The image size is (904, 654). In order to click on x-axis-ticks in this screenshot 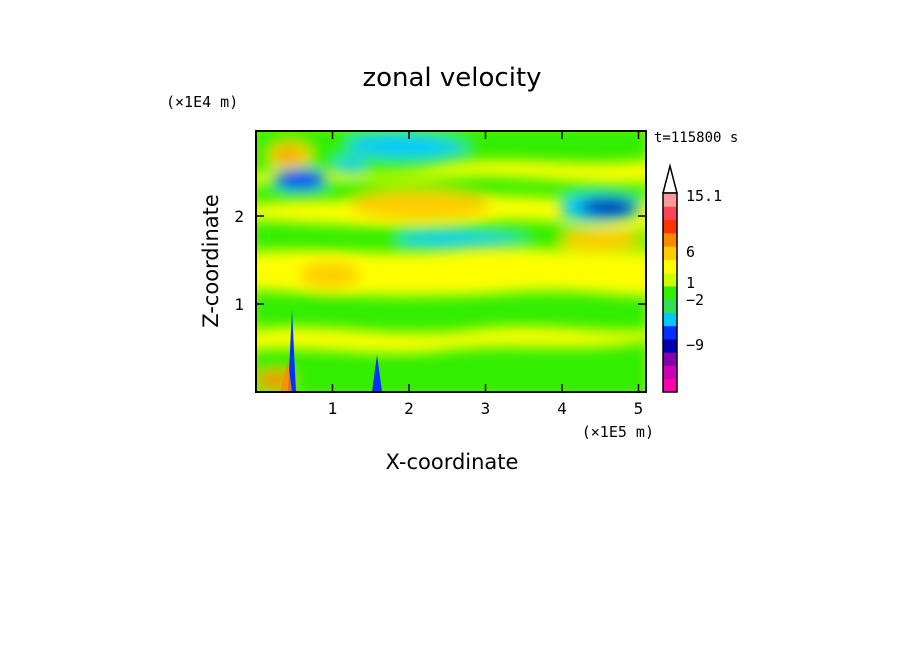, I will do `click(485, 261)`.